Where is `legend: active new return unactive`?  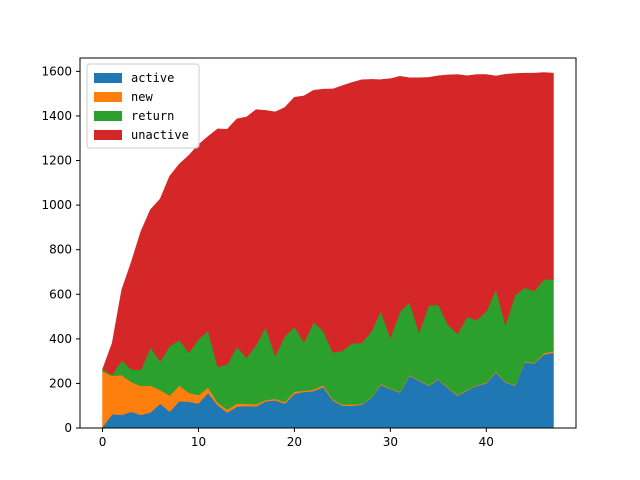
legend: active new return unactive is located at coordinates (143, 106).